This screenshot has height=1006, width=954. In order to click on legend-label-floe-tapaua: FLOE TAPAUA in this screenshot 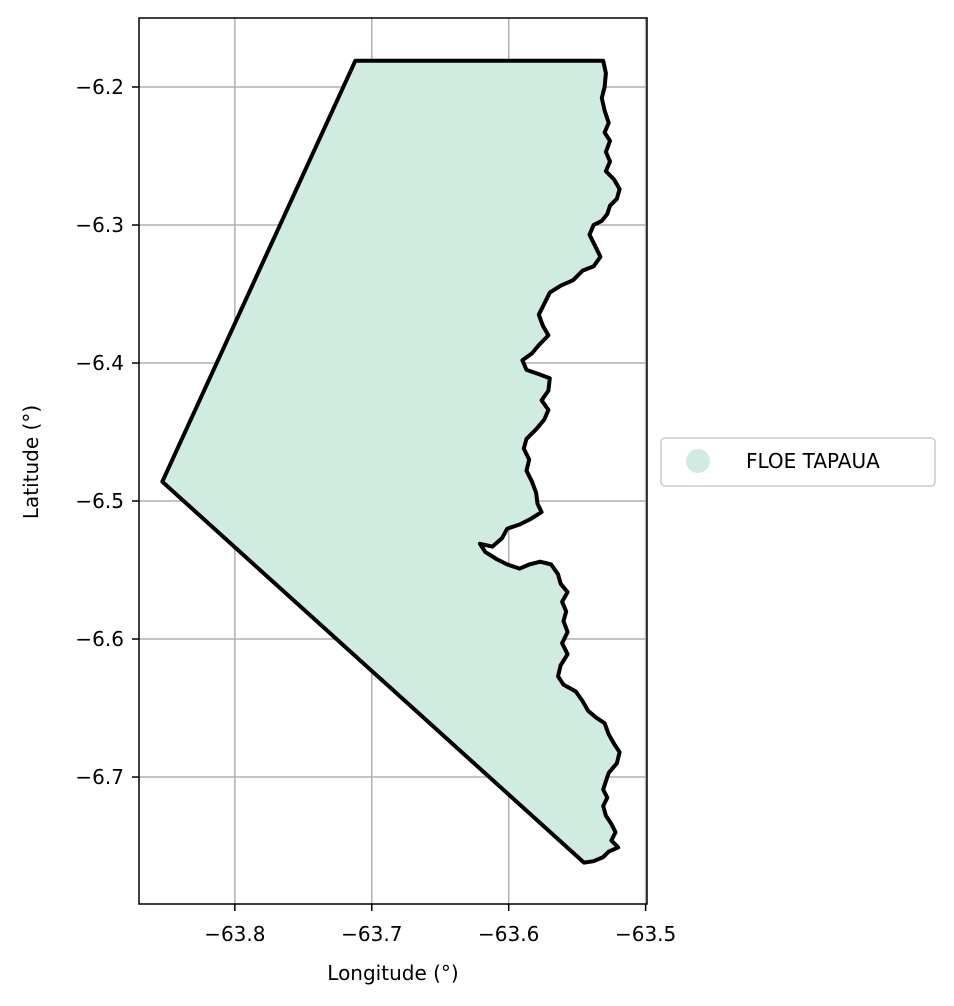, I will do `click(813, 461)`.